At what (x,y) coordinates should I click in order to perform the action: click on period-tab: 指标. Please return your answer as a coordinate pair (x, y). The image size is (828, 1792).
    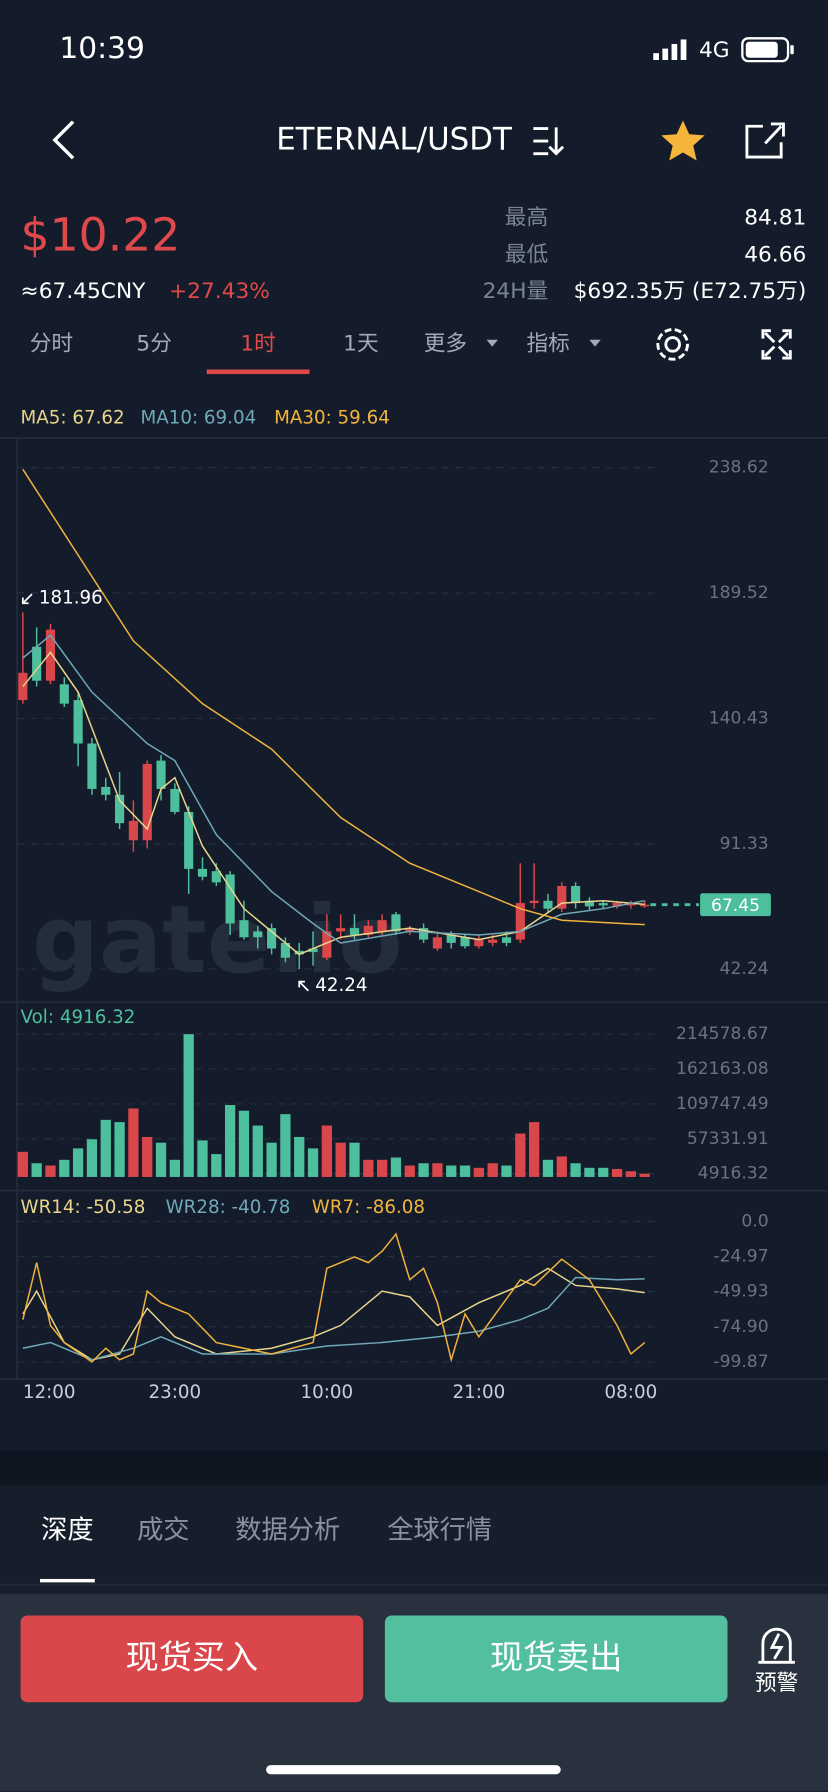
    Looking at the image, I should click on (547, 343).